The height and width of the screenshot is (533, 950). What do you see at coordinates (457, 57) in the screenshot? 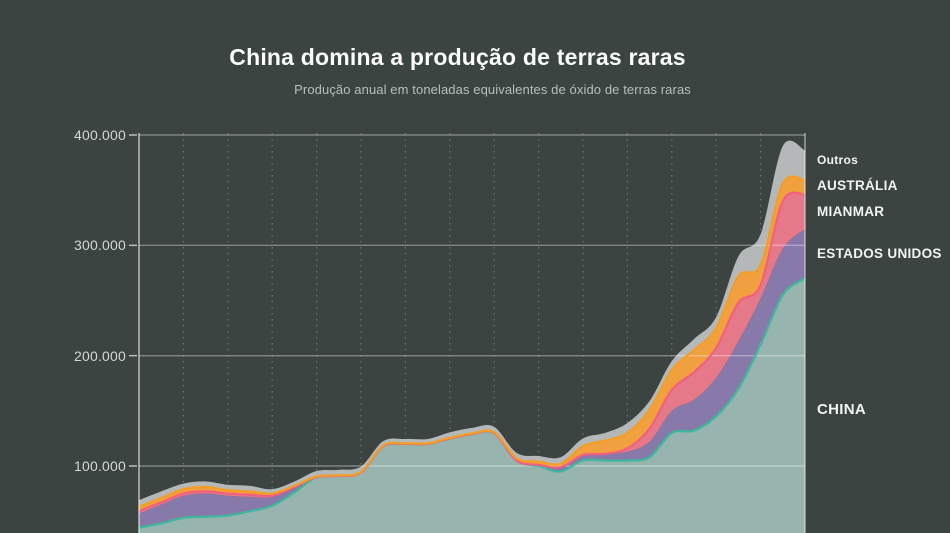
I see `chart-title: China domina a produção de terras raras` at bounding box center [457, 57].